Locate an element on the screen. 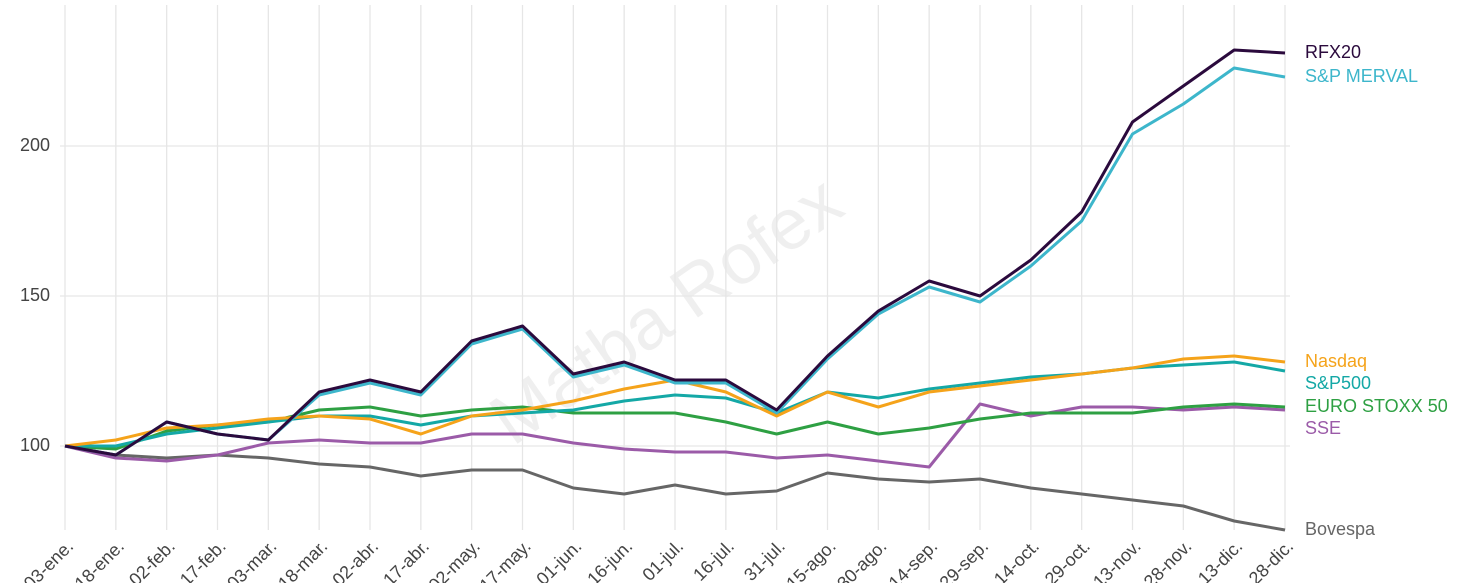 This screenshot has height=583, width=1478. watermark: Matba Rofex is located at coordinates (666, 311).